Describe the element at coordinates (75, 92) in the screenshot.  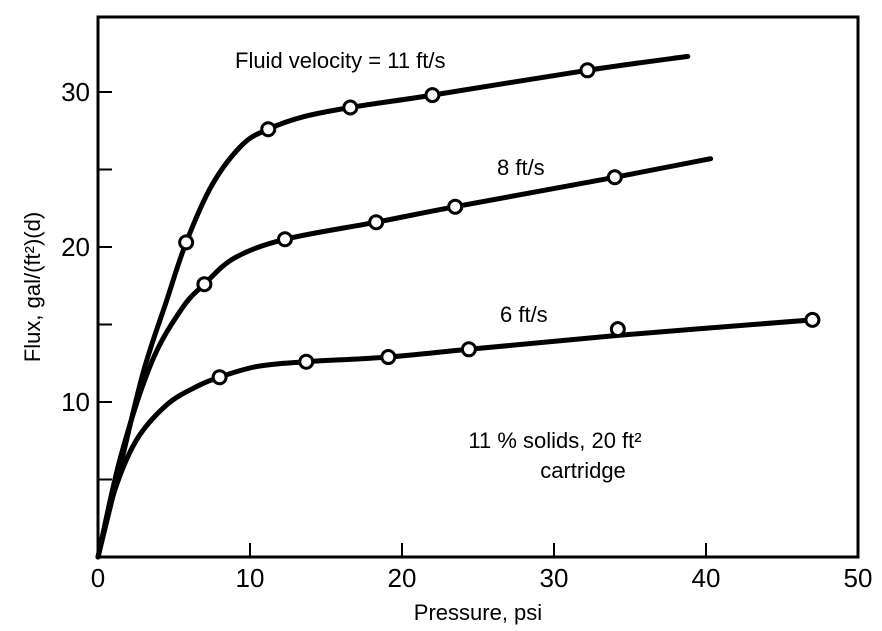
I see `y-tick-label: 30` at that location.